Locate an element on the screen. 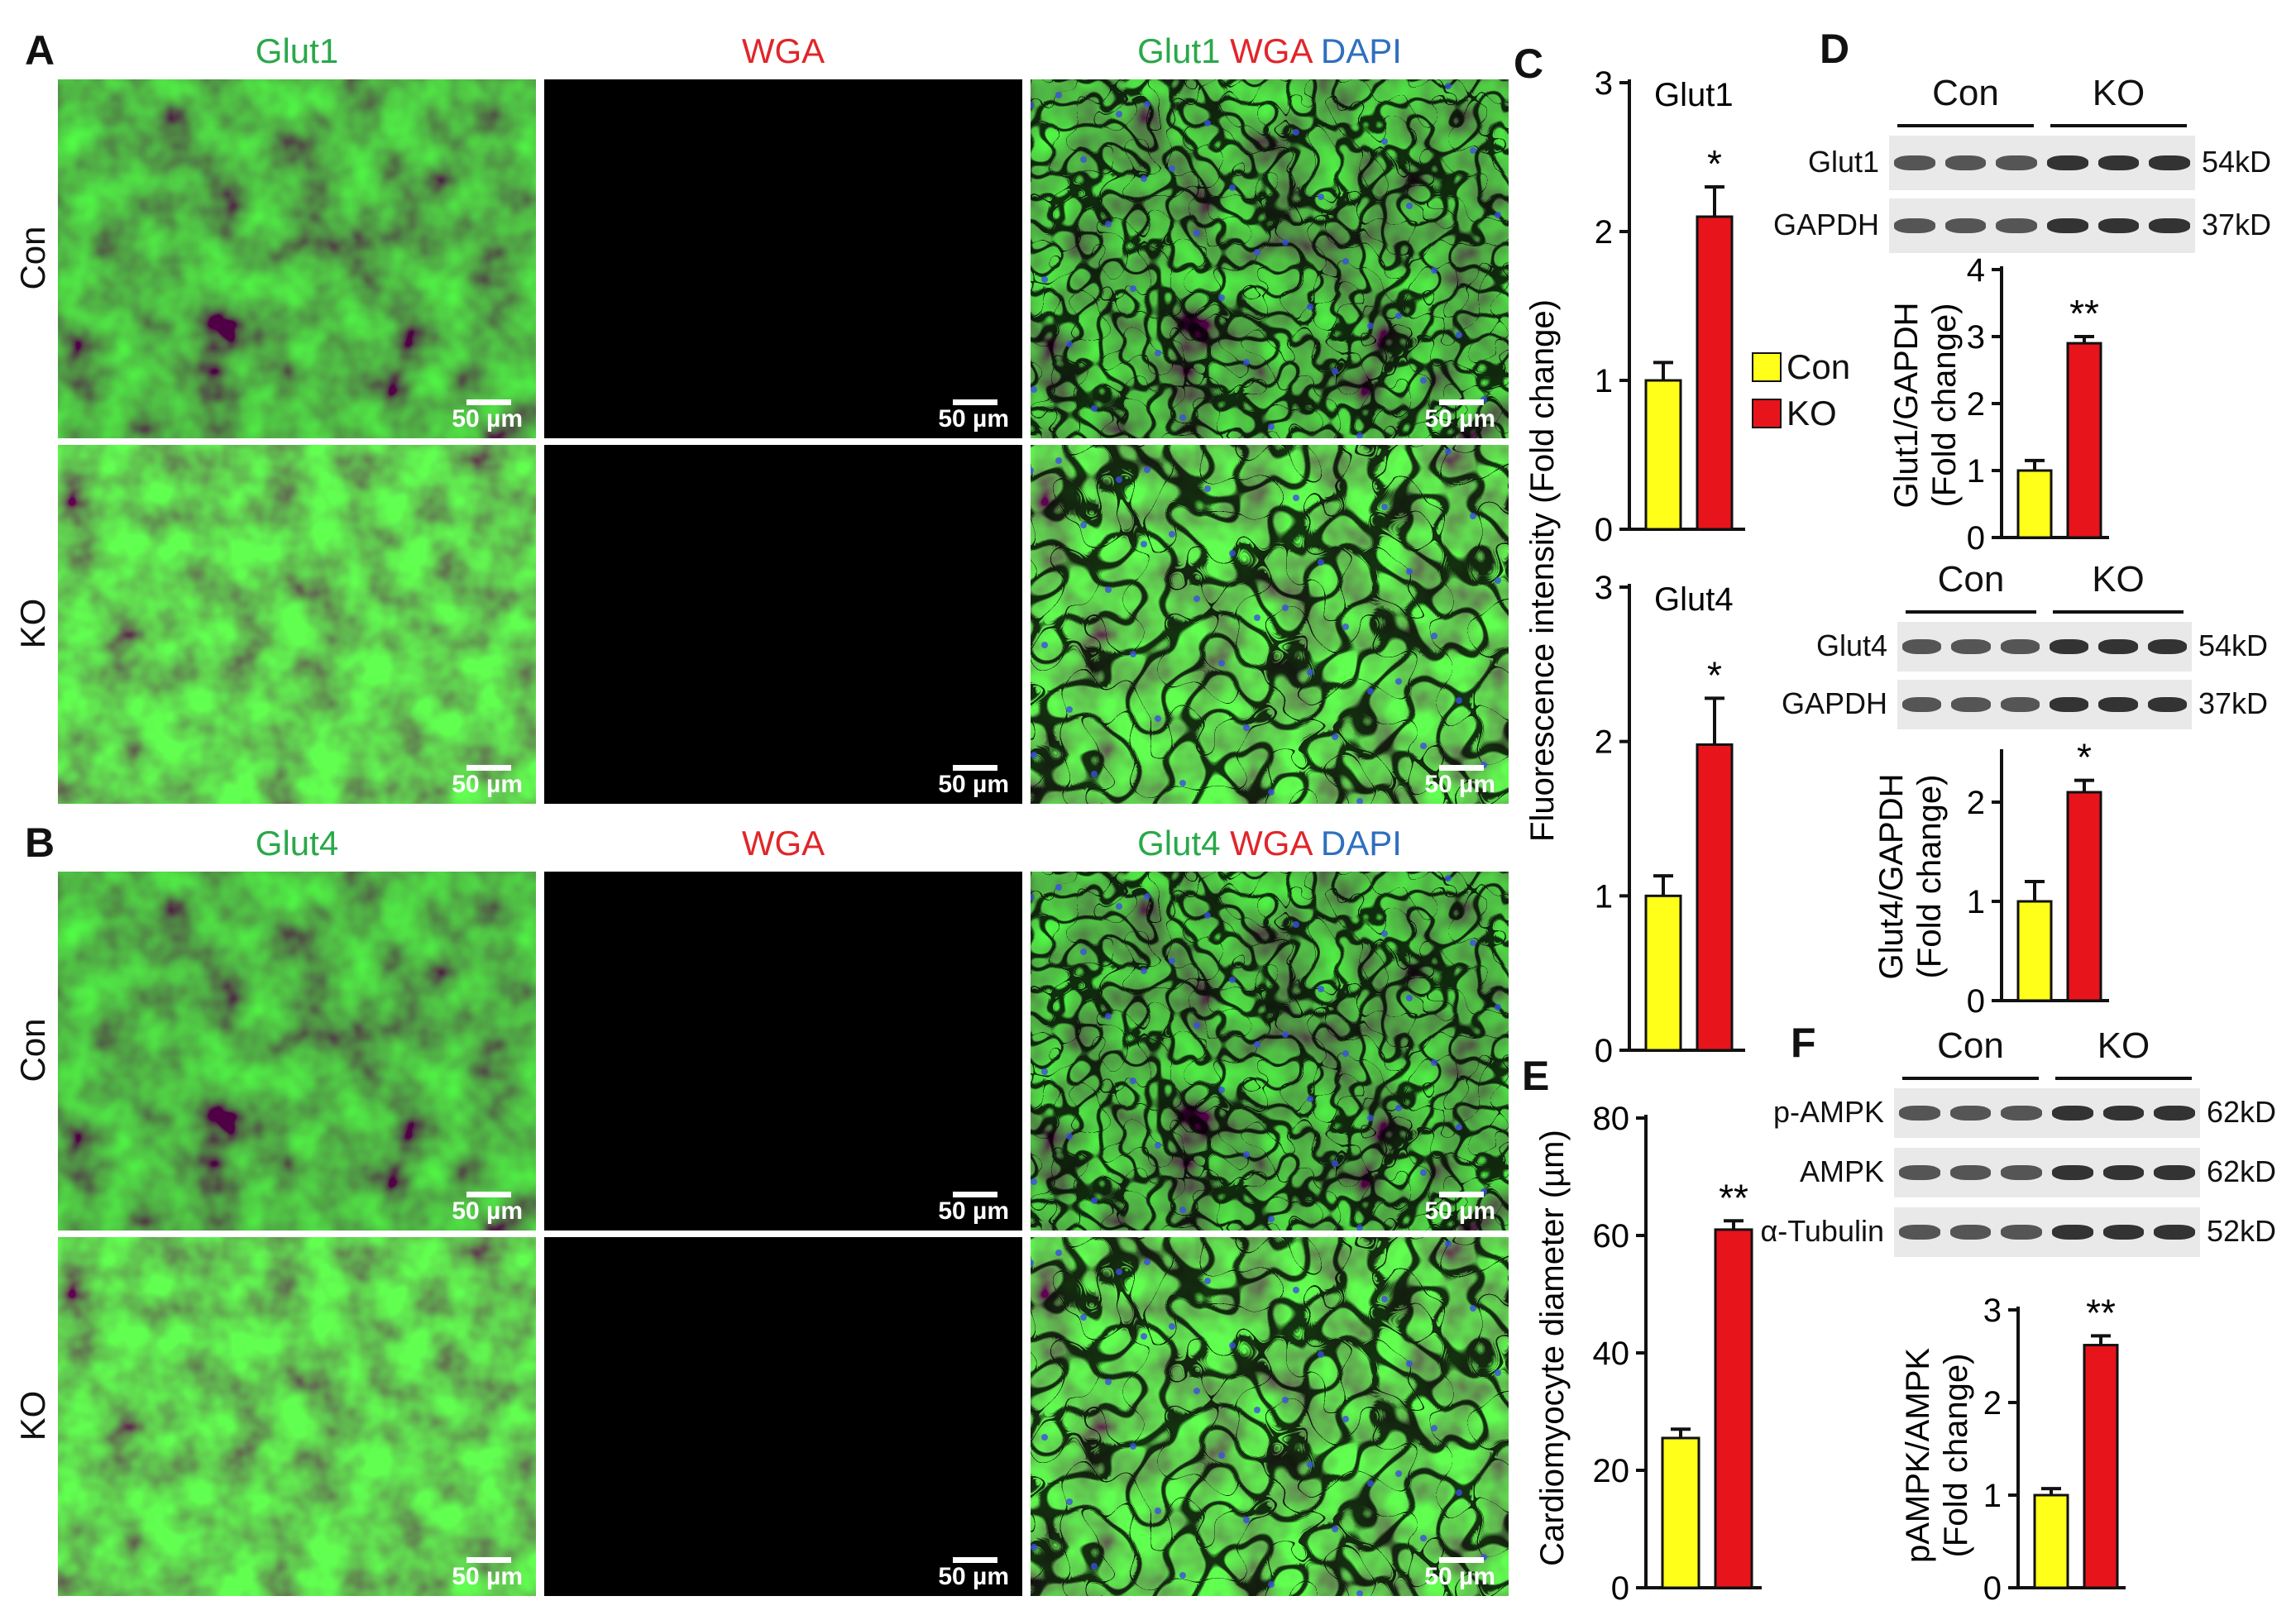  green-signal is located at coordinates (297, 1051).